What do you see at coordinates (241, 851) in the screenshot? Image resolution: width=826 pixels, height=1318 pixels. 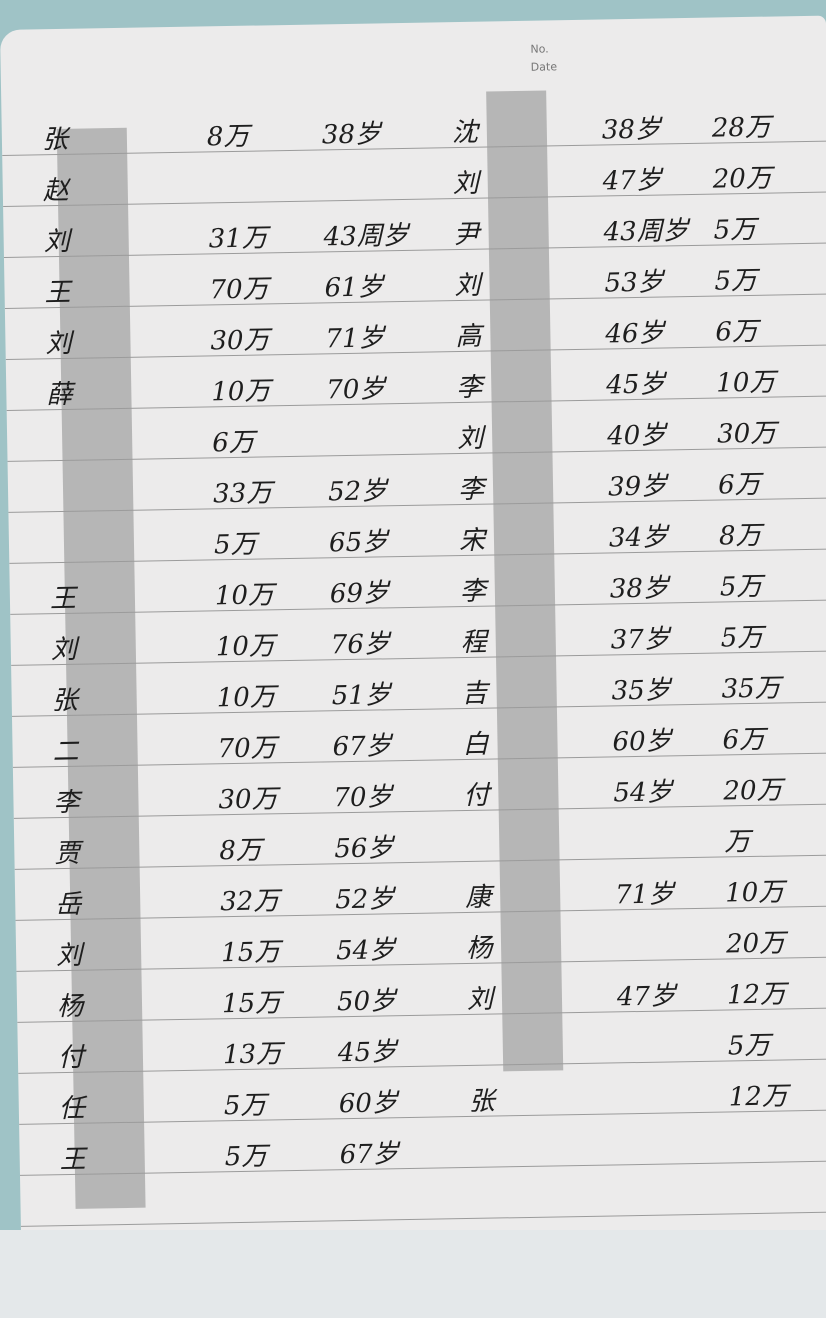 I see `entry-amount: 8万` at bounding box center [241, 851].